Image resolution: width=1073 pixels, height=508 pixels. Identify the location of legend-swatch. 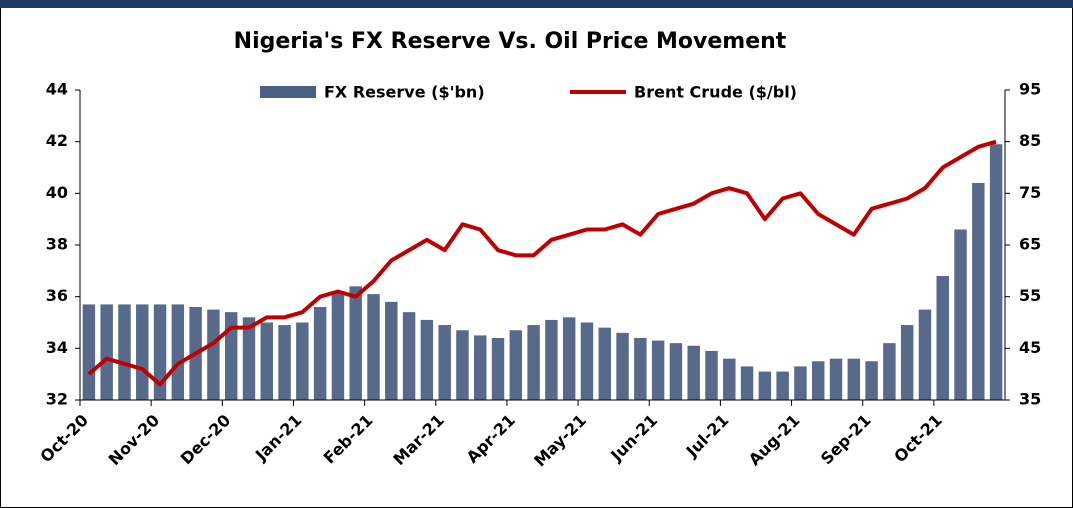
(288, 92).